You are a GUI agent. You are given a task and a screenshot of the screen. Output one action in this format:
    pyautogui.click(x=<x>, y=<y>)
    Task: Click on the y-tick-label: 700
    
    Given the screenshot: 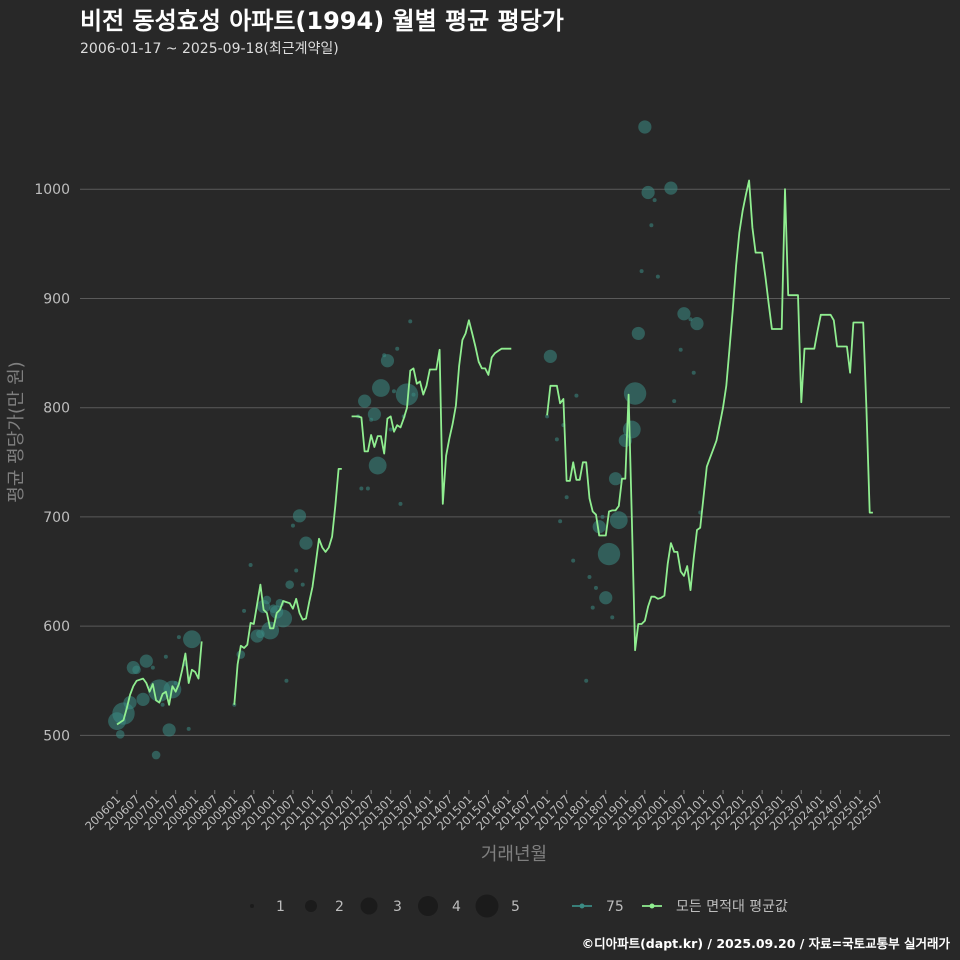 What is the action you would take?
    pyautogui.click(x=56, y=518)
    